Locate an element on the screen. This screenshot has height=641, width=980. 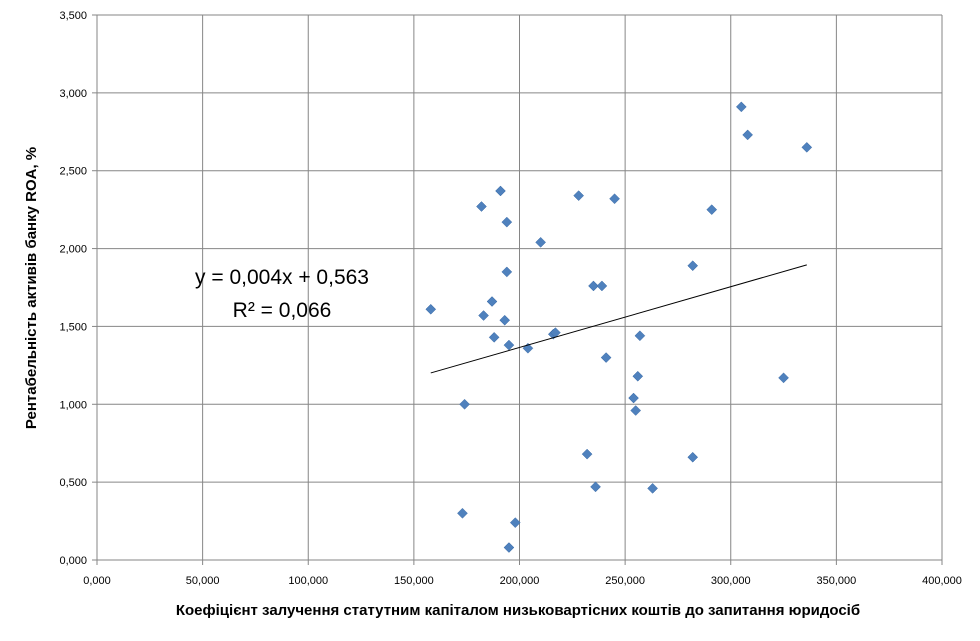
y-tick-label: 3,000 is located at coordinates (73, 94).